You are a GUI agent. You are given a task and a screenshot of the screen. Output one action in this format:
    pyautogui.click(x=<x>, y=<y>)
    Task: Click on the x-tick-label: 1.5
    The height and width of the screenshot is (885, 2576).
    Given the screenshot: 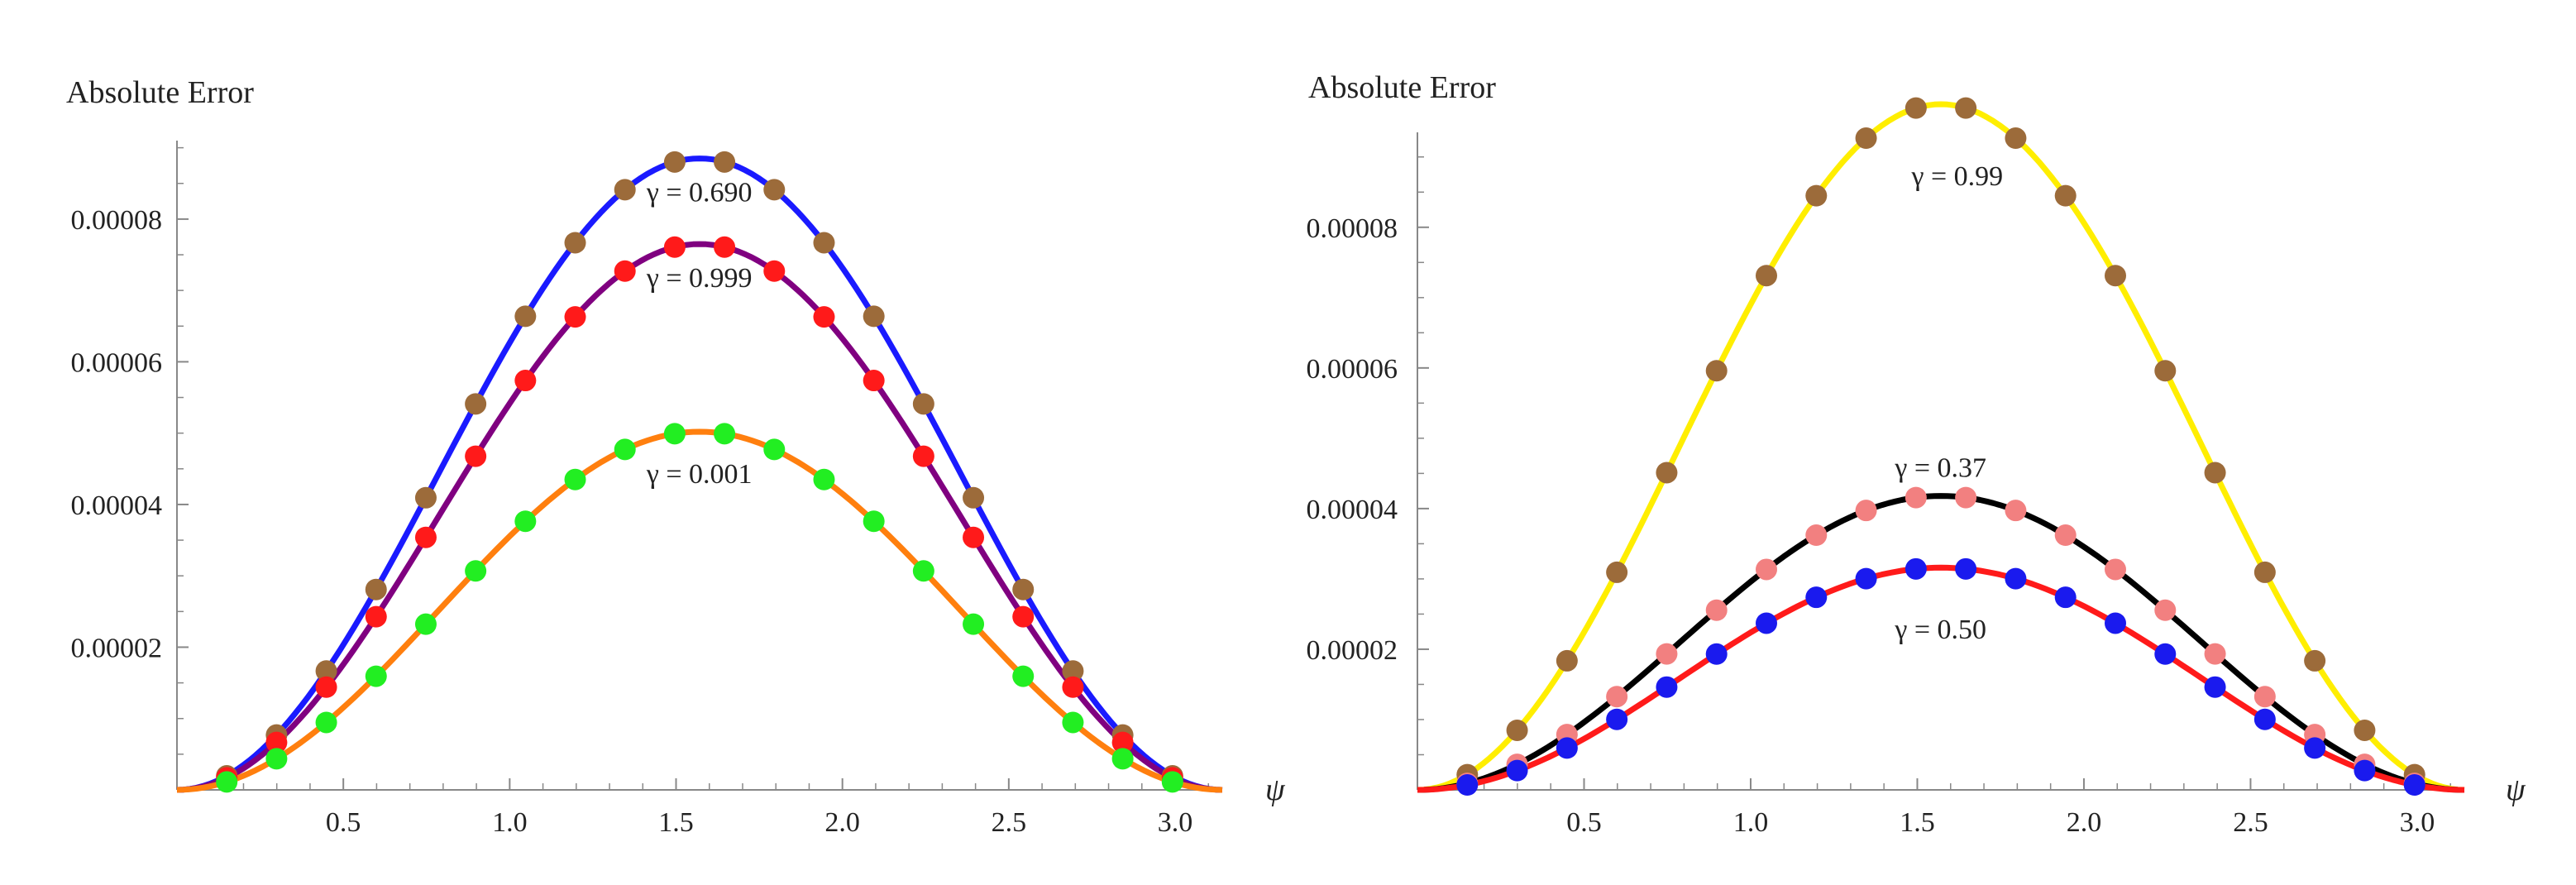 What is the action you would take?
    pyautogui.click(x=676, y=822)
    